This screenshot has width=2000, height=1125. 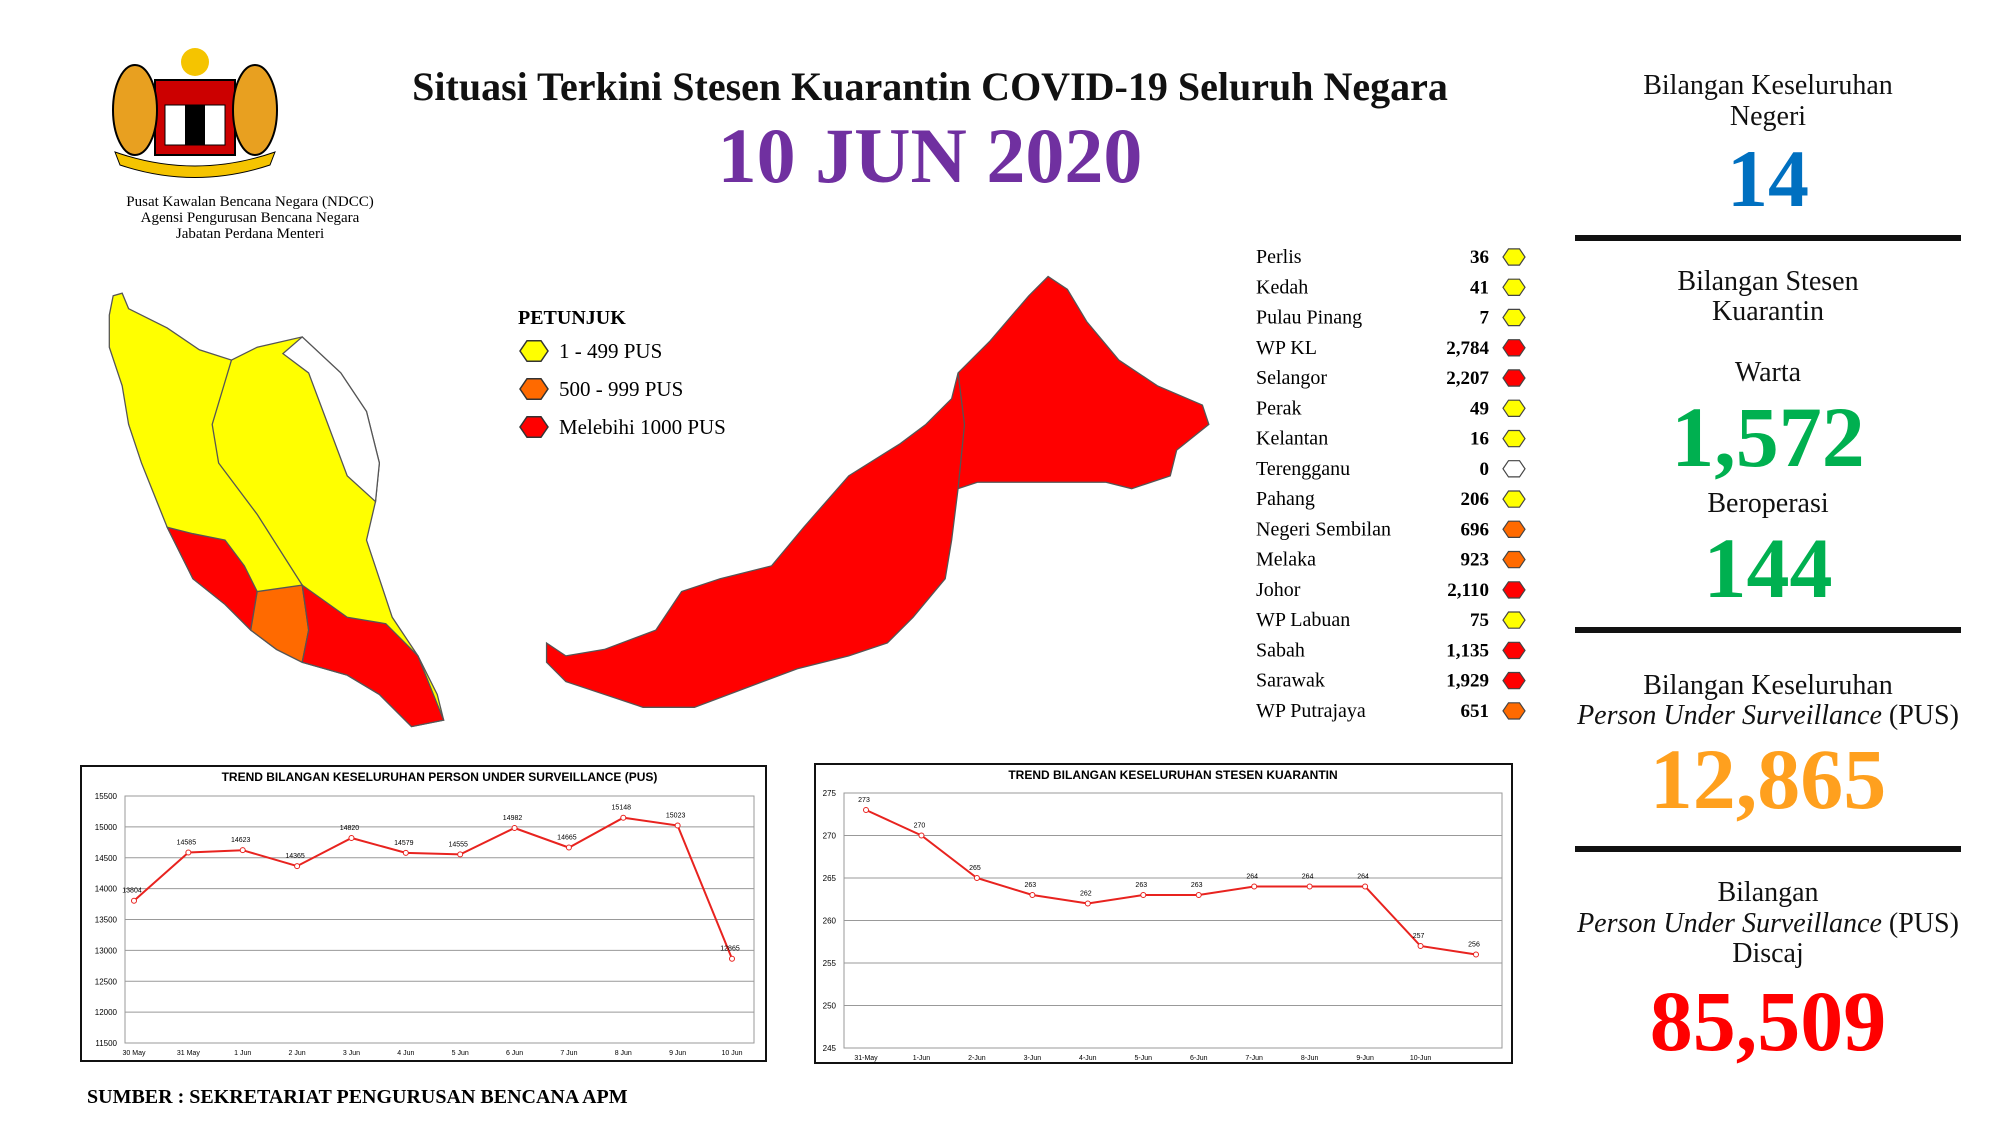 What do you see at coordinates (1924, 715) in the screenshot?
I see `abbr: (PUS)` at bounding box center [1924, 715].